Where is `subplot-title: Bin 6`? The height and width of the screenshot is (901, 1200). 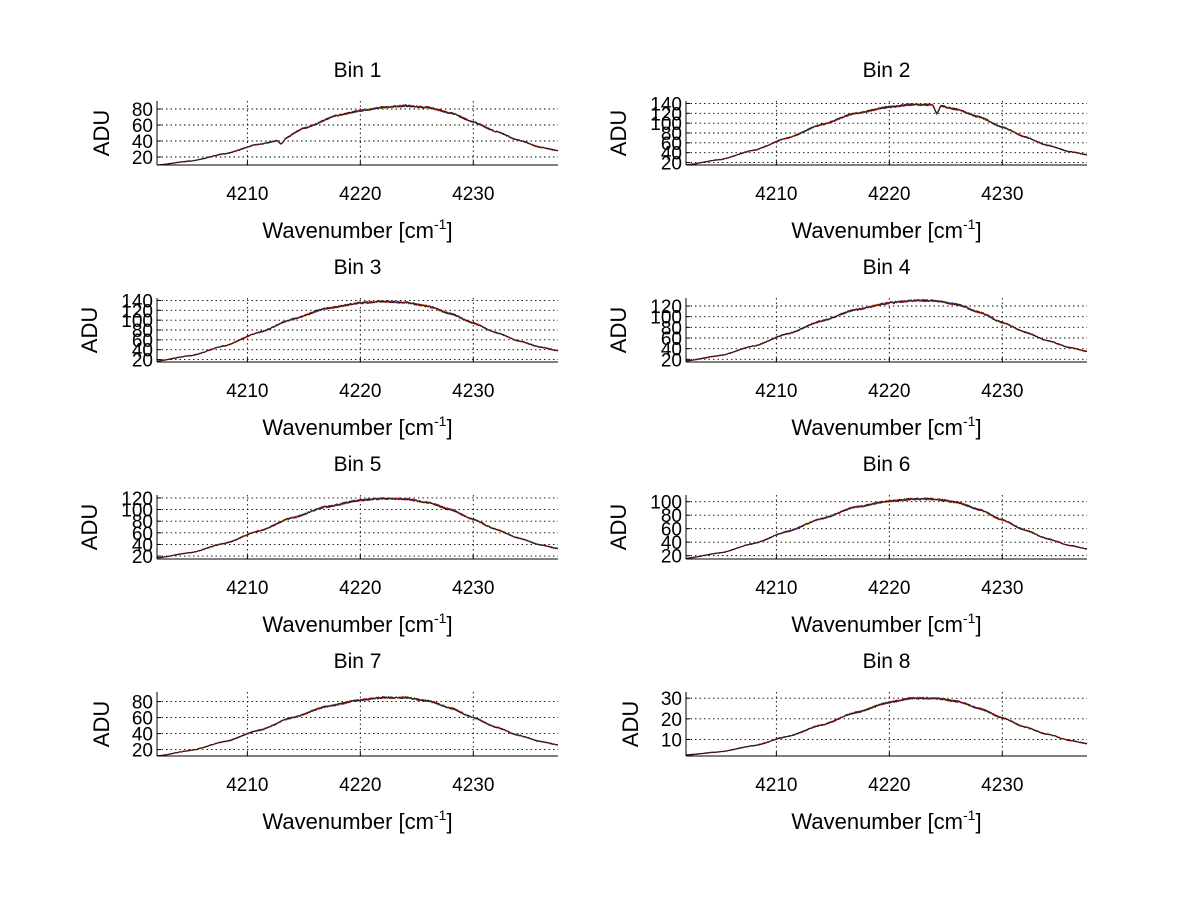 subplot-title: Bin 6 is located at coordinates (887, 464).